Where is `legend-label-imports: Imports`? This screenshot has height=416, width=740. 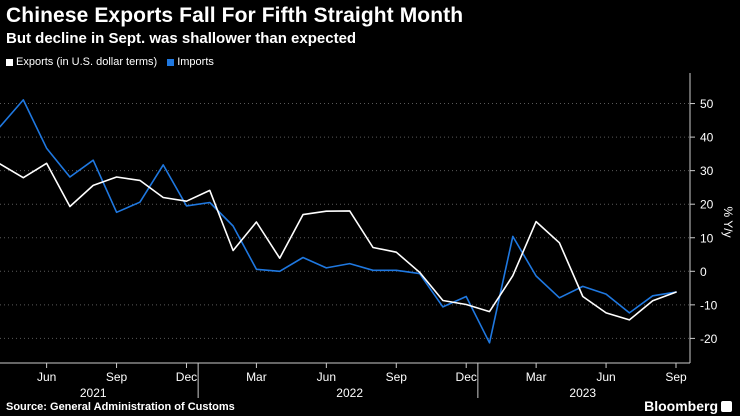 legend-label-imports: Imports is located at coordinates (195, 62).